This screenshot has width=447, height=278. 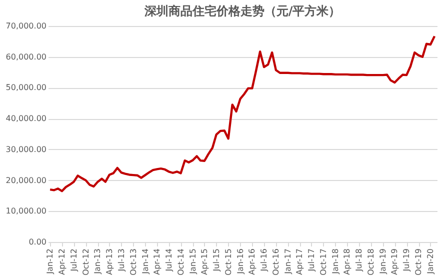 What do you see at coordinates (145, 261) in the screenshot?
I see `x-tick-label: Jan-14` at bounding box center [145, 261].